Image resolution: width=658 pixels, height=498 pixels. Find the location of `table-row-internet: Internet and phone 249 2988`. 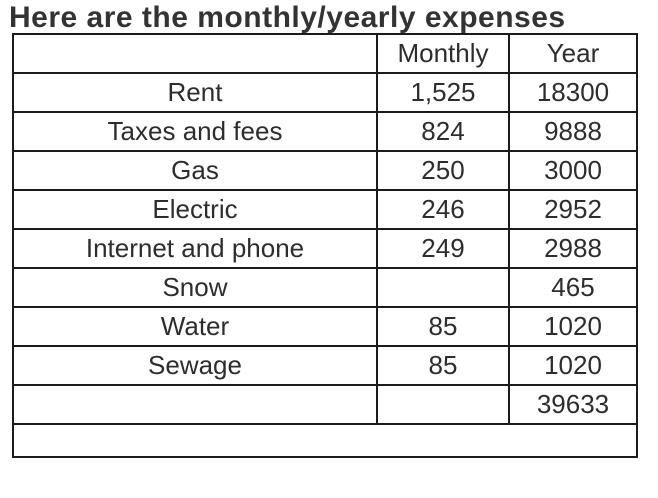

table-row-internet: Internet and phone 249 2988 is located at coordinates (325, 248).